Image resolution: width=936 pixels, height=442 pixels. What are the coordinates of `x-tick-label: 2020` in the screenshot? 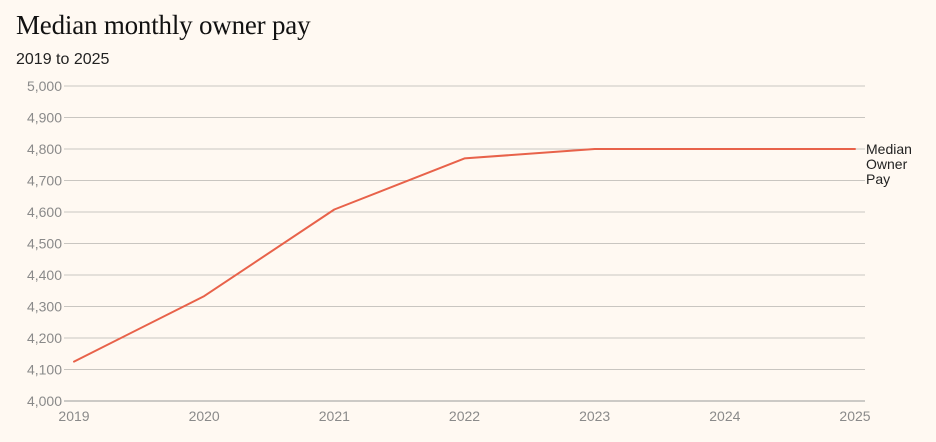 It's located at (204, 416).